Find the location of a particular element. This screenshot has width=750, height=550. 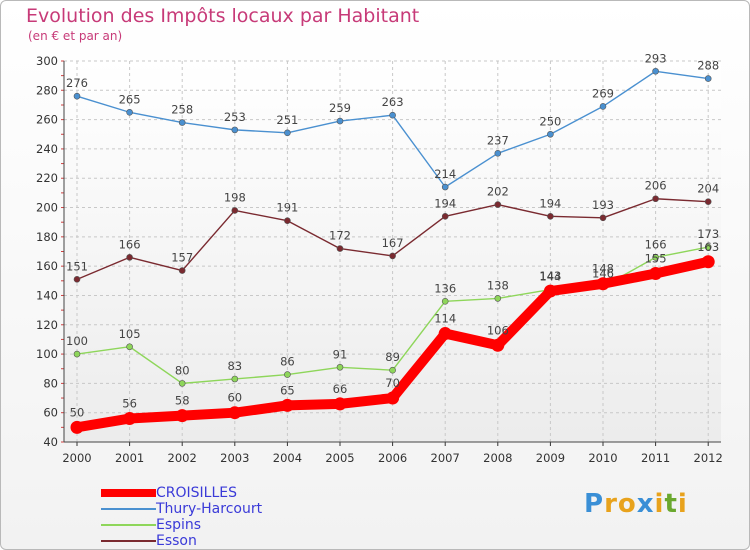

data-label-espins: 136 is located at coordinates (445, 288).